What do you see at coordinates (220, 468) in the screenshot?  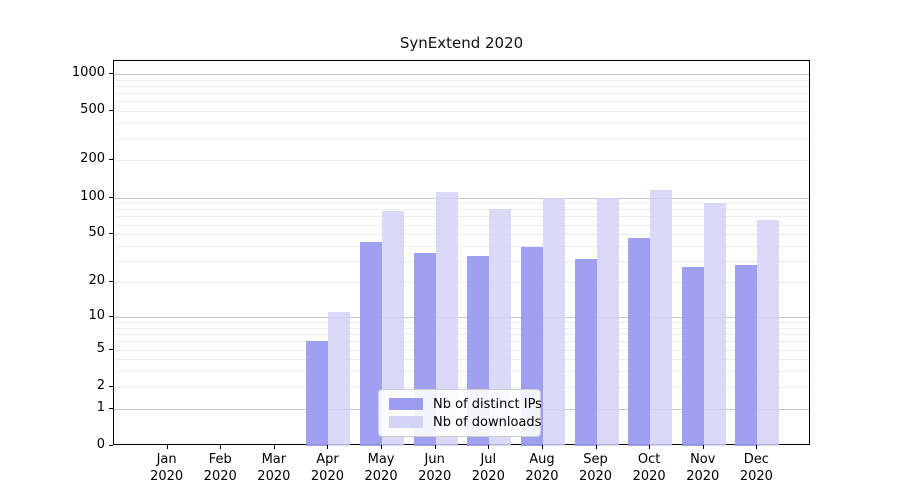 I see `x-tick-label: Feb 2020` at bounding box center [220, 468].